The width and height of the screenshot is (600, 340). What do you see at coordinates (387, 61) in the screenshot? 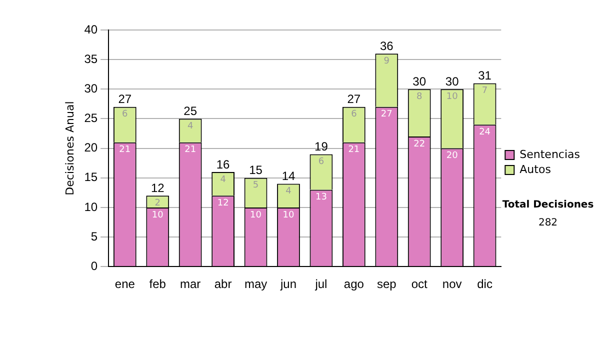
I see `data-label: 9` at bounding box center [387, 61].